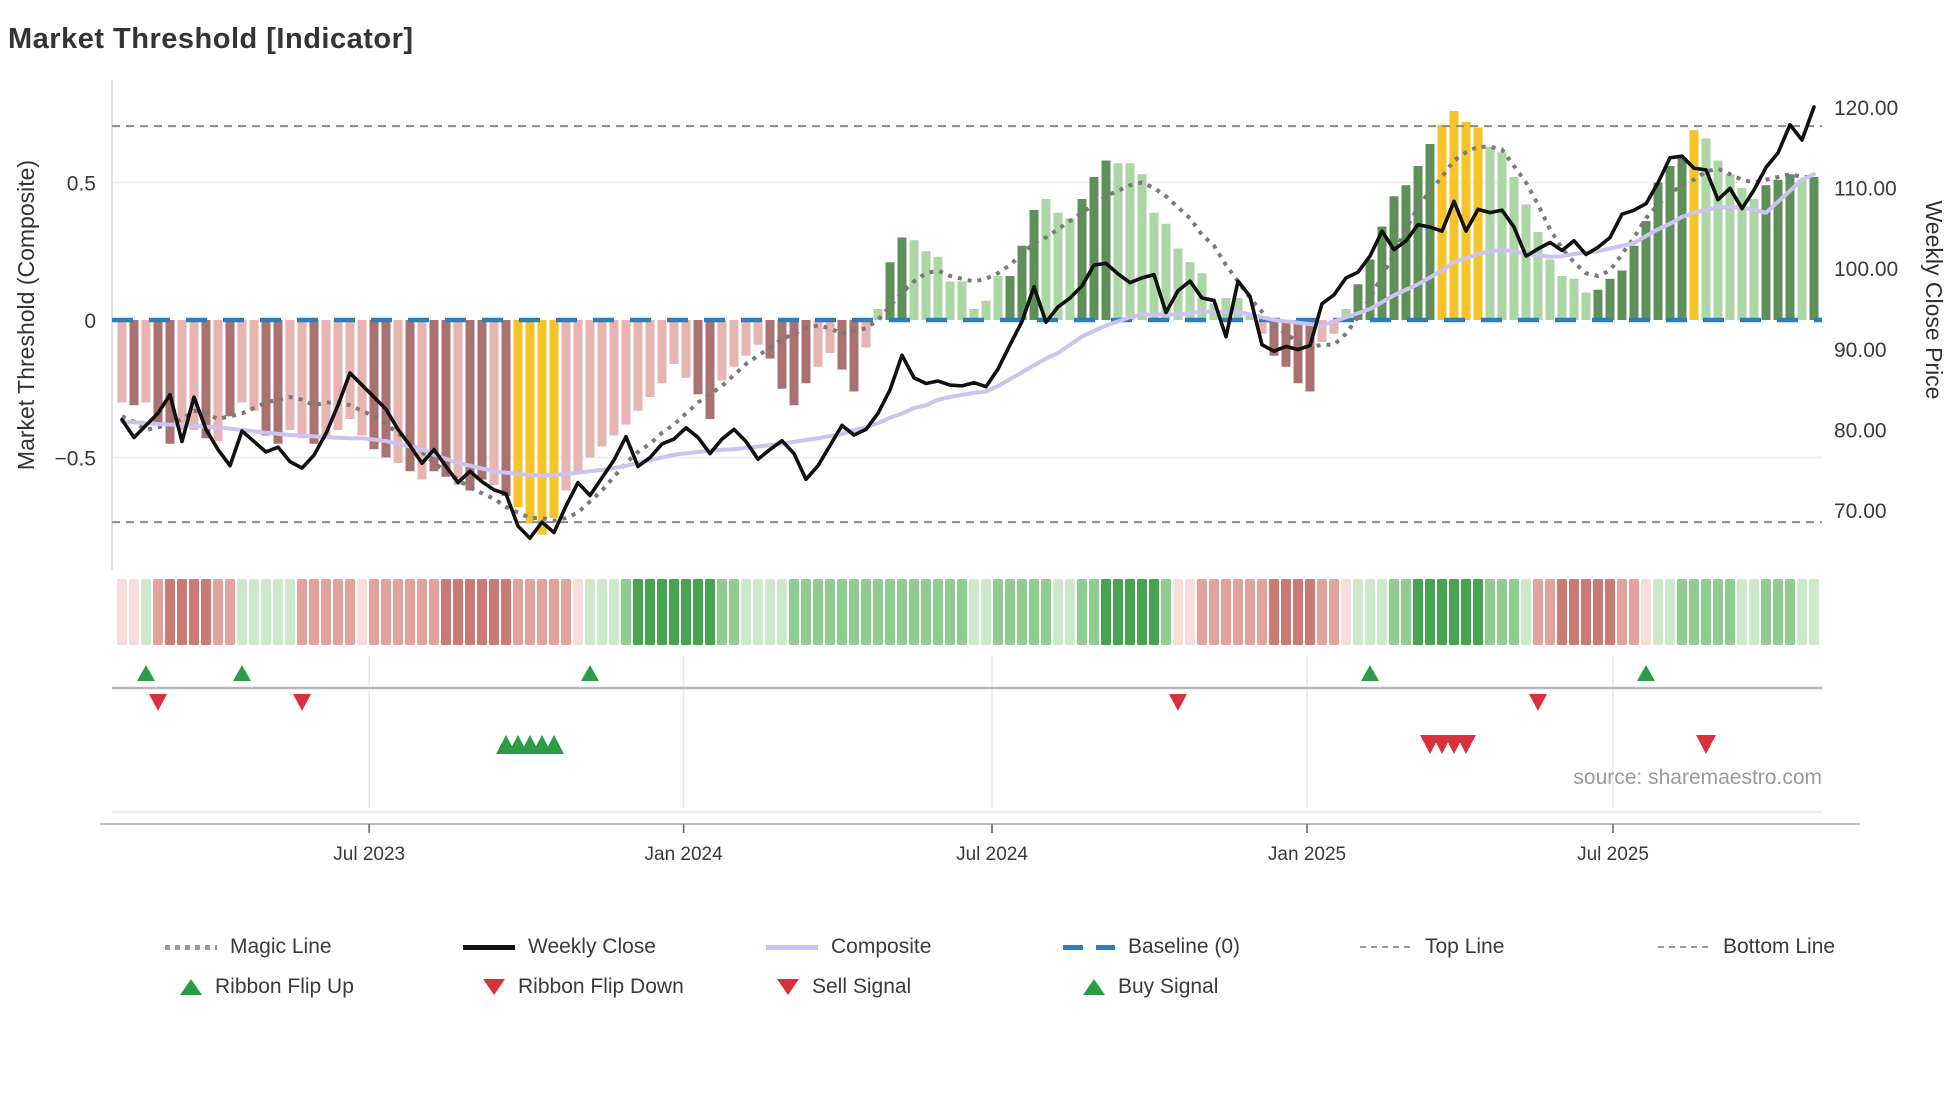 This screenshot has width=1960, height=1102. What do you see at coordinates (554, 744) in the screenshot?
I see `buy-signal-marker` at bounding box center [554, 744].